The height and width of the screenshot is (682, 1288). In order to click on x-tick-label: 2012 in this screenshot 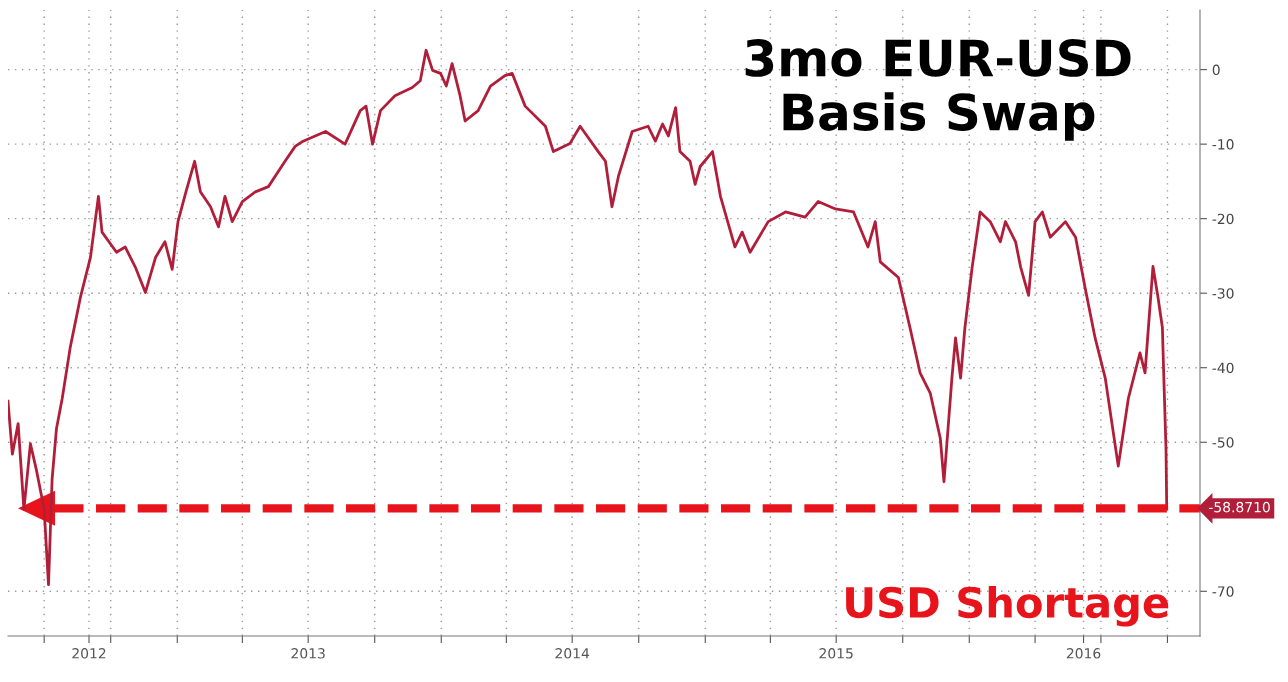, I will do `click(89, 653)`.